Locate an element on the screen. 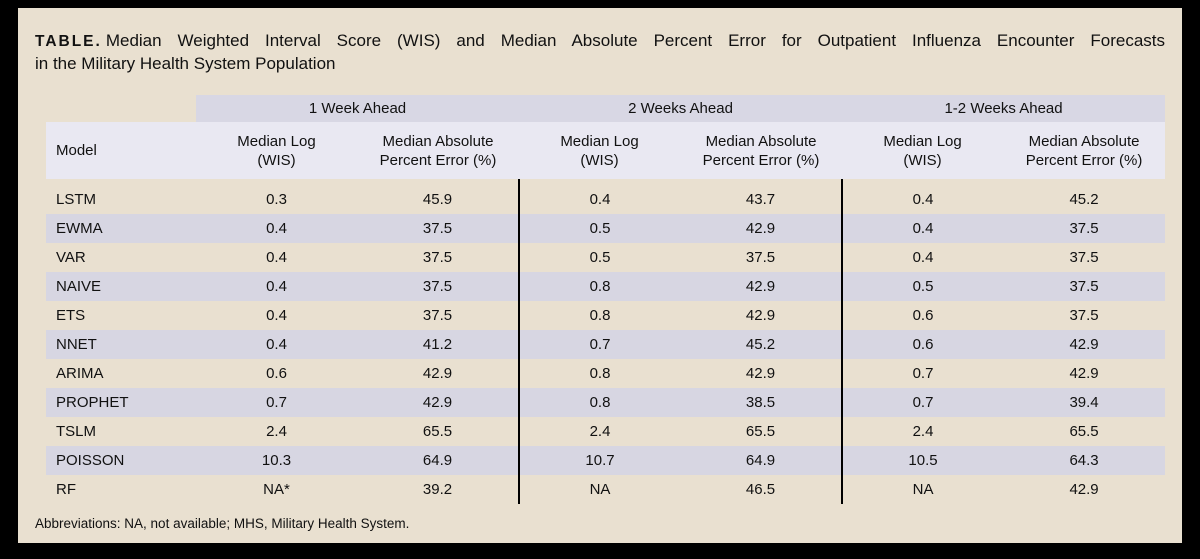 Image resolution: width=1200 pixels, height=559 pixels. table-row-rf: RF NA* 39.2 NA 46.5 NA 42.9 is located at coordinates (605, 489).